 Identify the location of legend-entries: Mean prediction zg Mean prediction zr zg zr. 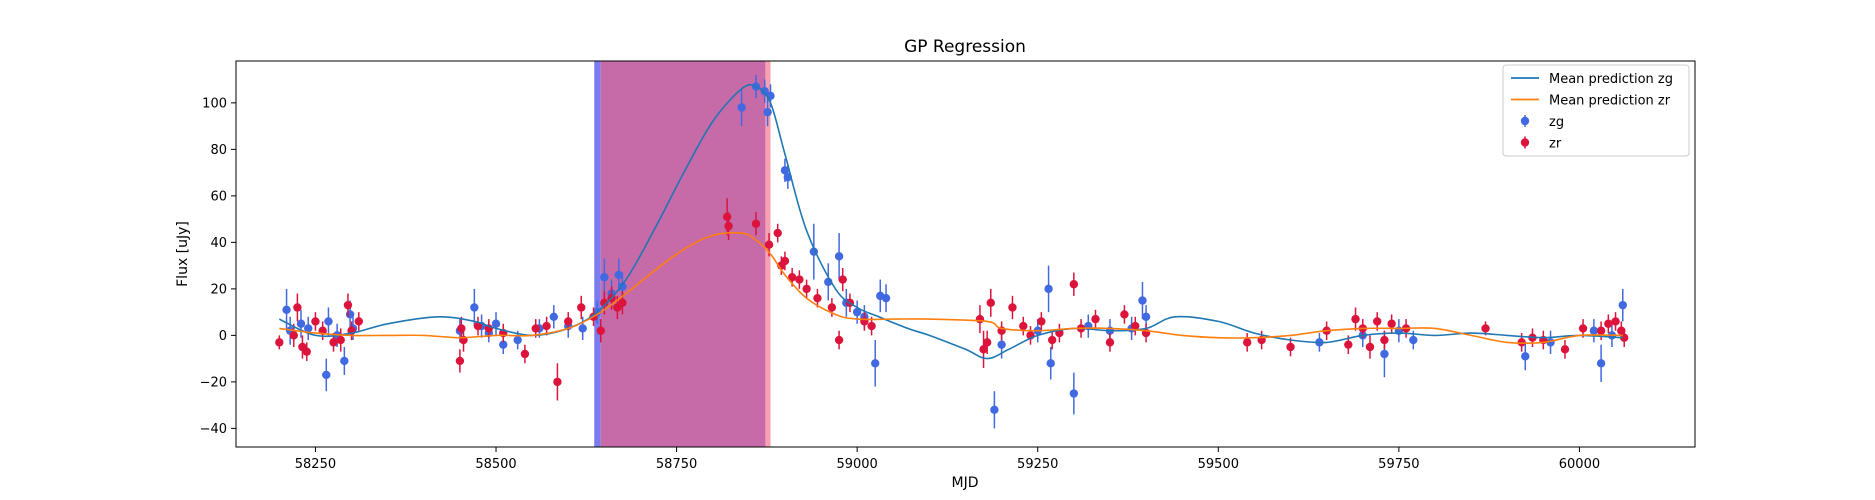
(1592, 112).